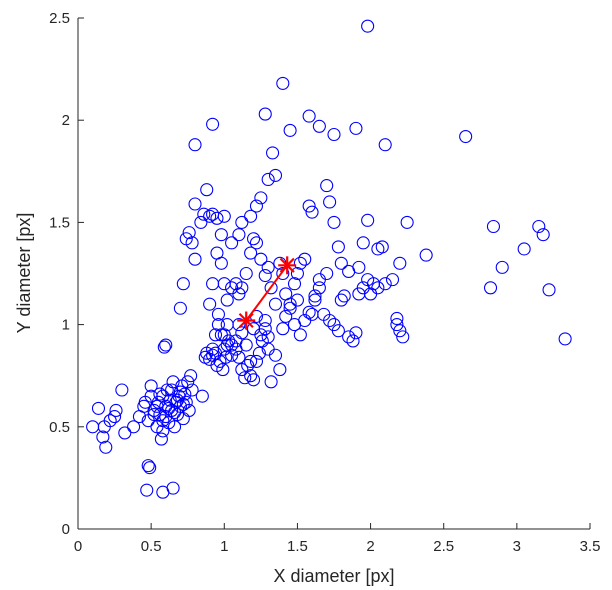 This screenshot has width=612, height=590. I want to click on y-tick-label: 0.5, so click(59, 427).